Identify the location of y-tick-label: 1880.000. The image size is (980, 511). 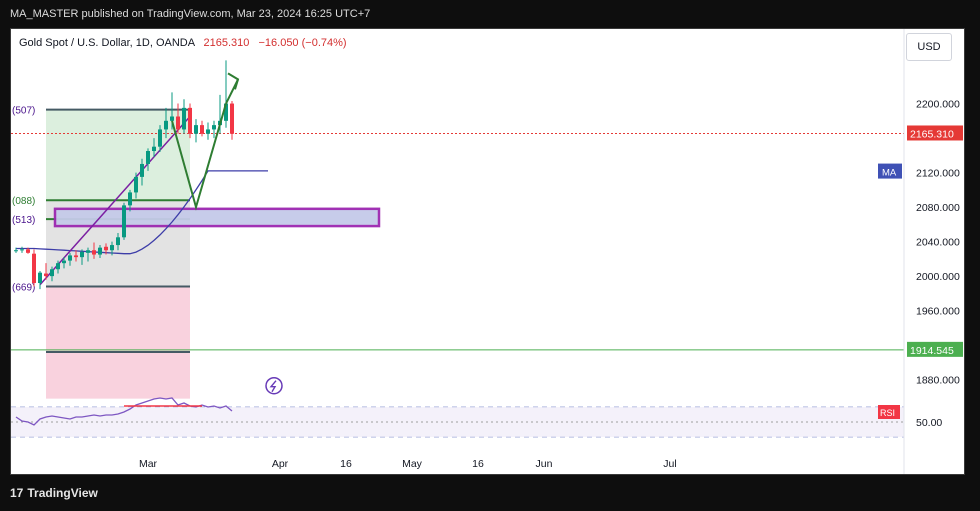
(938, 381).